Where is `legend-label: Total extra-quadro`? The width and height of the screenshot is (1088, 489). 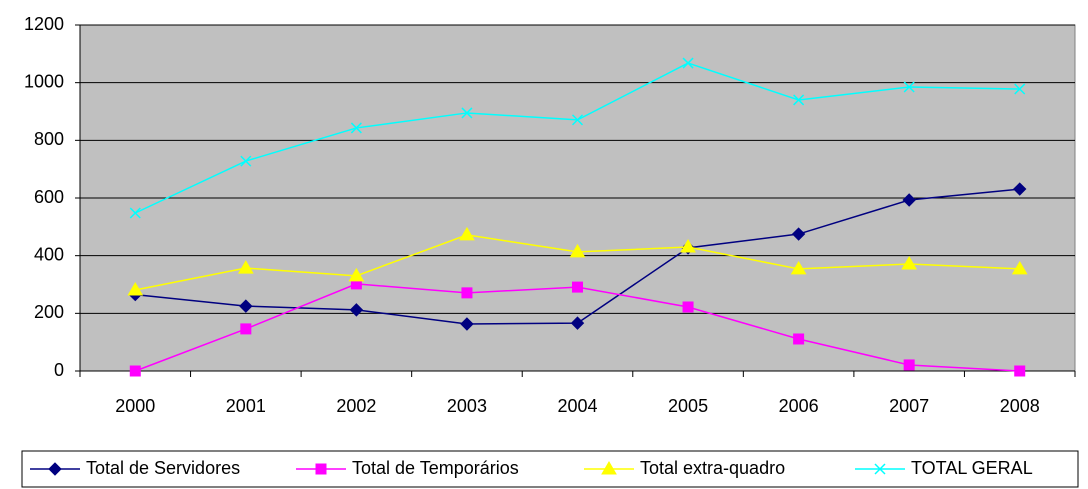 legend-label: Total extra-quadro is located at coordinates (712, 468).